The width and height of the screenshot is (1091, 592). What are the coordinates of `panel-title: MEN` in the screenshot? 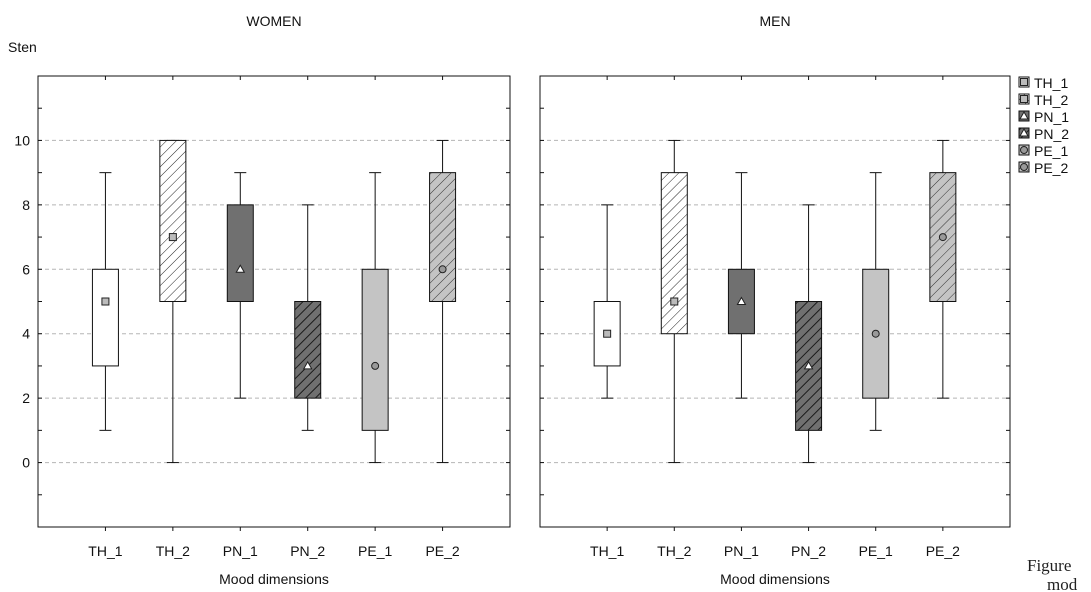 It's located at (774, 21).